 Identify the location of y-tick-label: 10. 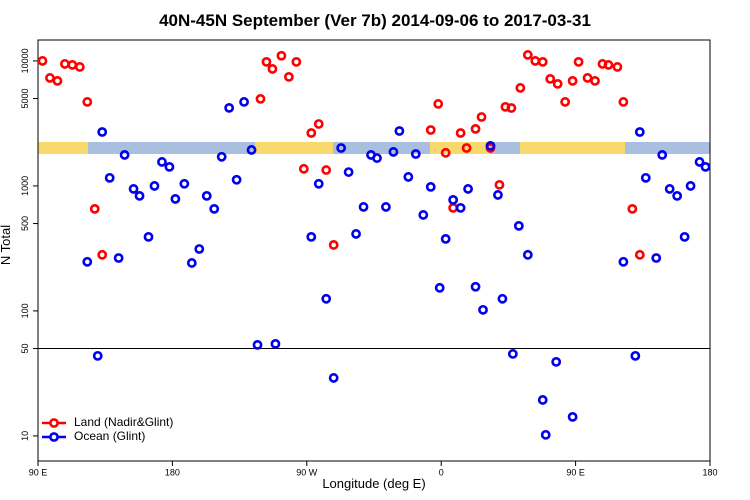
(25, 436).